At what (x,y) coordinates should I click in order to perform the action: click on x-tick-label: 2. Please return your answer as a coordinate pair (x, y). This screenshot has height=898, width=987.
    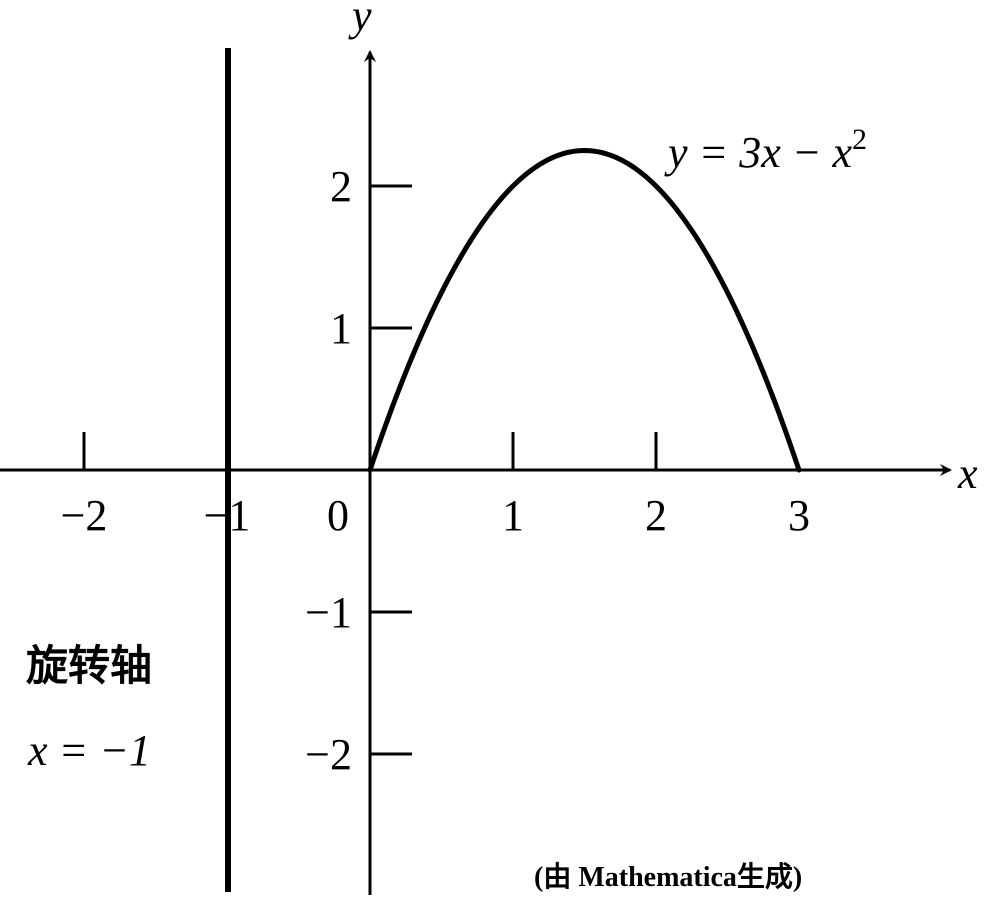
    Looking at the image, I should click on (656, 515).